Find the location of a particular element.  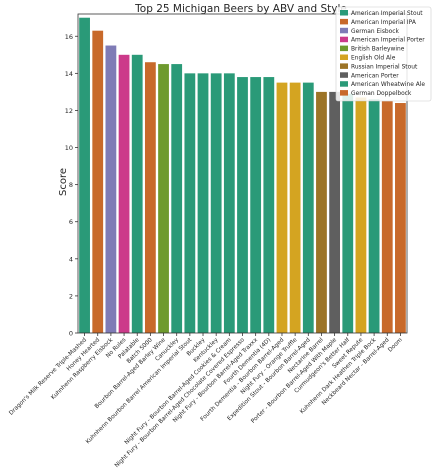

legend-label: German Eisbock is located at coordinates (375, 32).